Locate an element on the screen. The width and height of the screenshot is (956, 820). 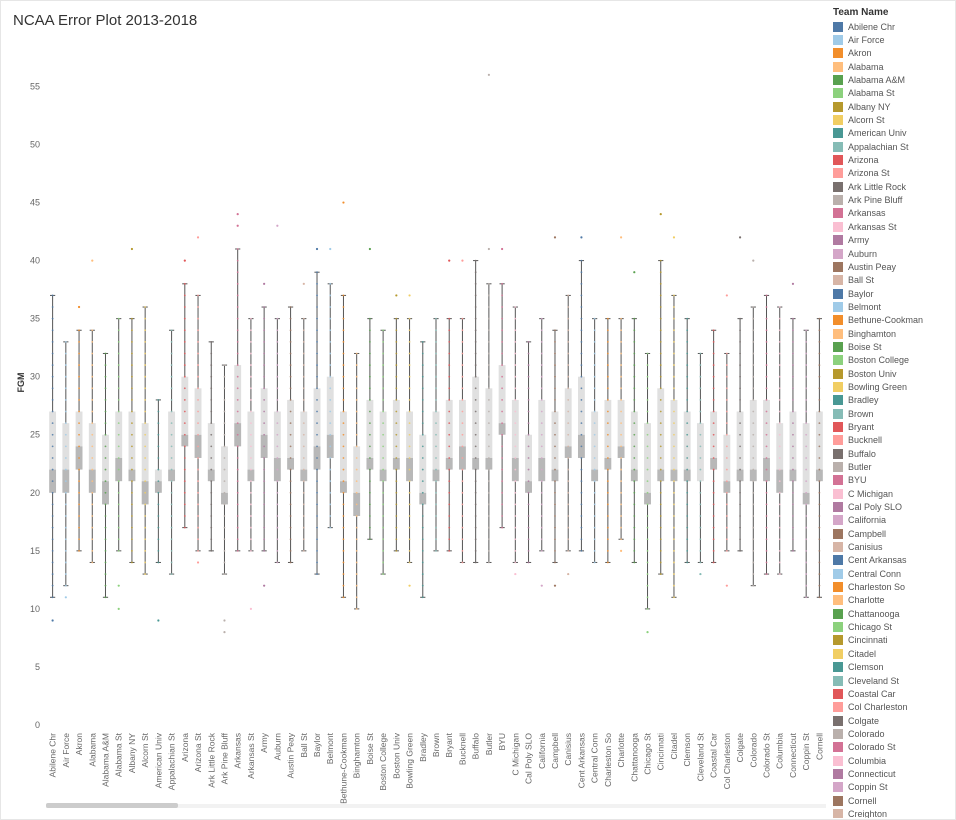
legend-label: Bethune-Cookman is located at coordinates (886, 320).